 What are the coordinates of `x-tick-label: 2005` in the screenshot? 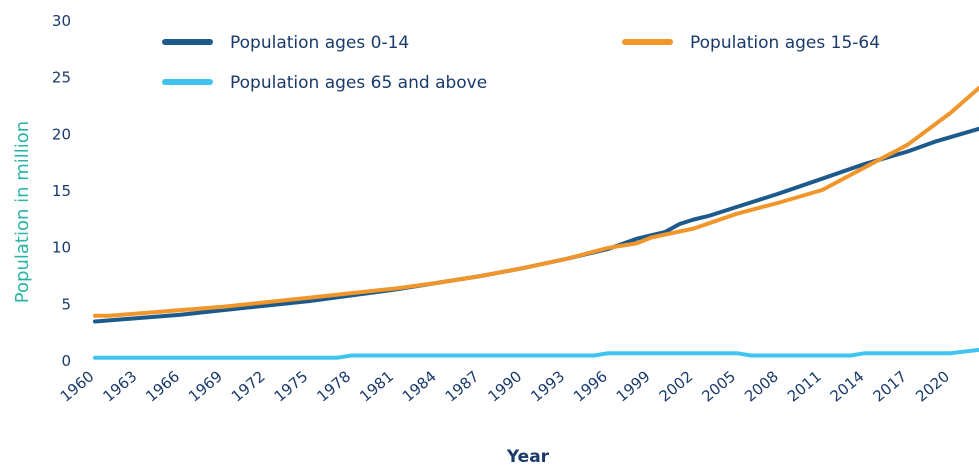 It's located at (718, 386).